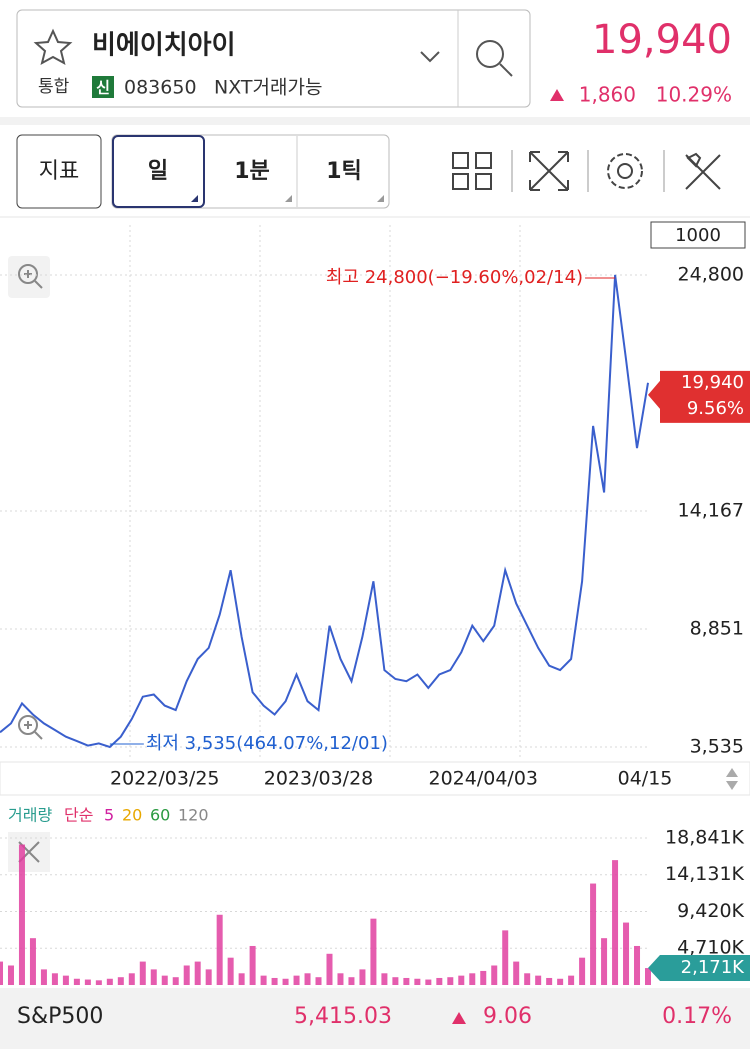 This screenshot has height=1053, width=750. I want to click on current-price: 19,940, so click(712, 382).